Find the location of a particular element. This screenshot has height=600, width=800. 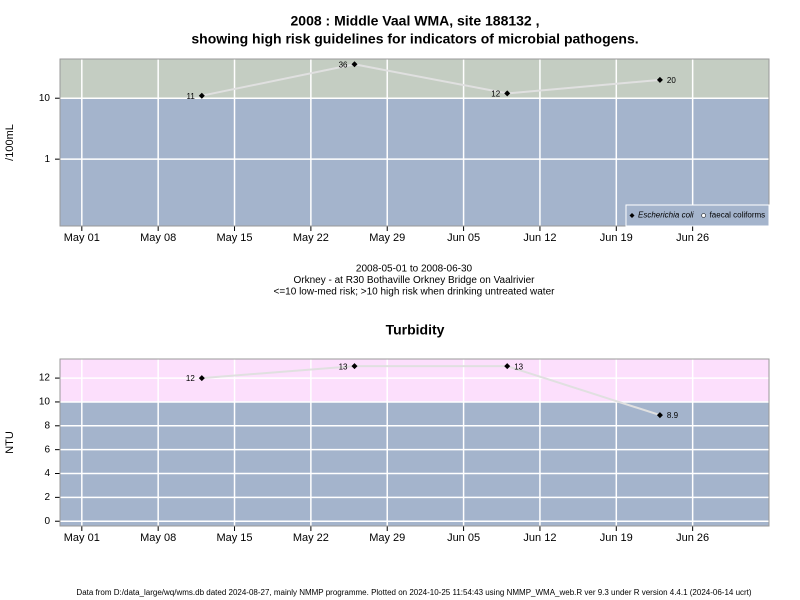

legend-box is located at coordinates (697, 215).